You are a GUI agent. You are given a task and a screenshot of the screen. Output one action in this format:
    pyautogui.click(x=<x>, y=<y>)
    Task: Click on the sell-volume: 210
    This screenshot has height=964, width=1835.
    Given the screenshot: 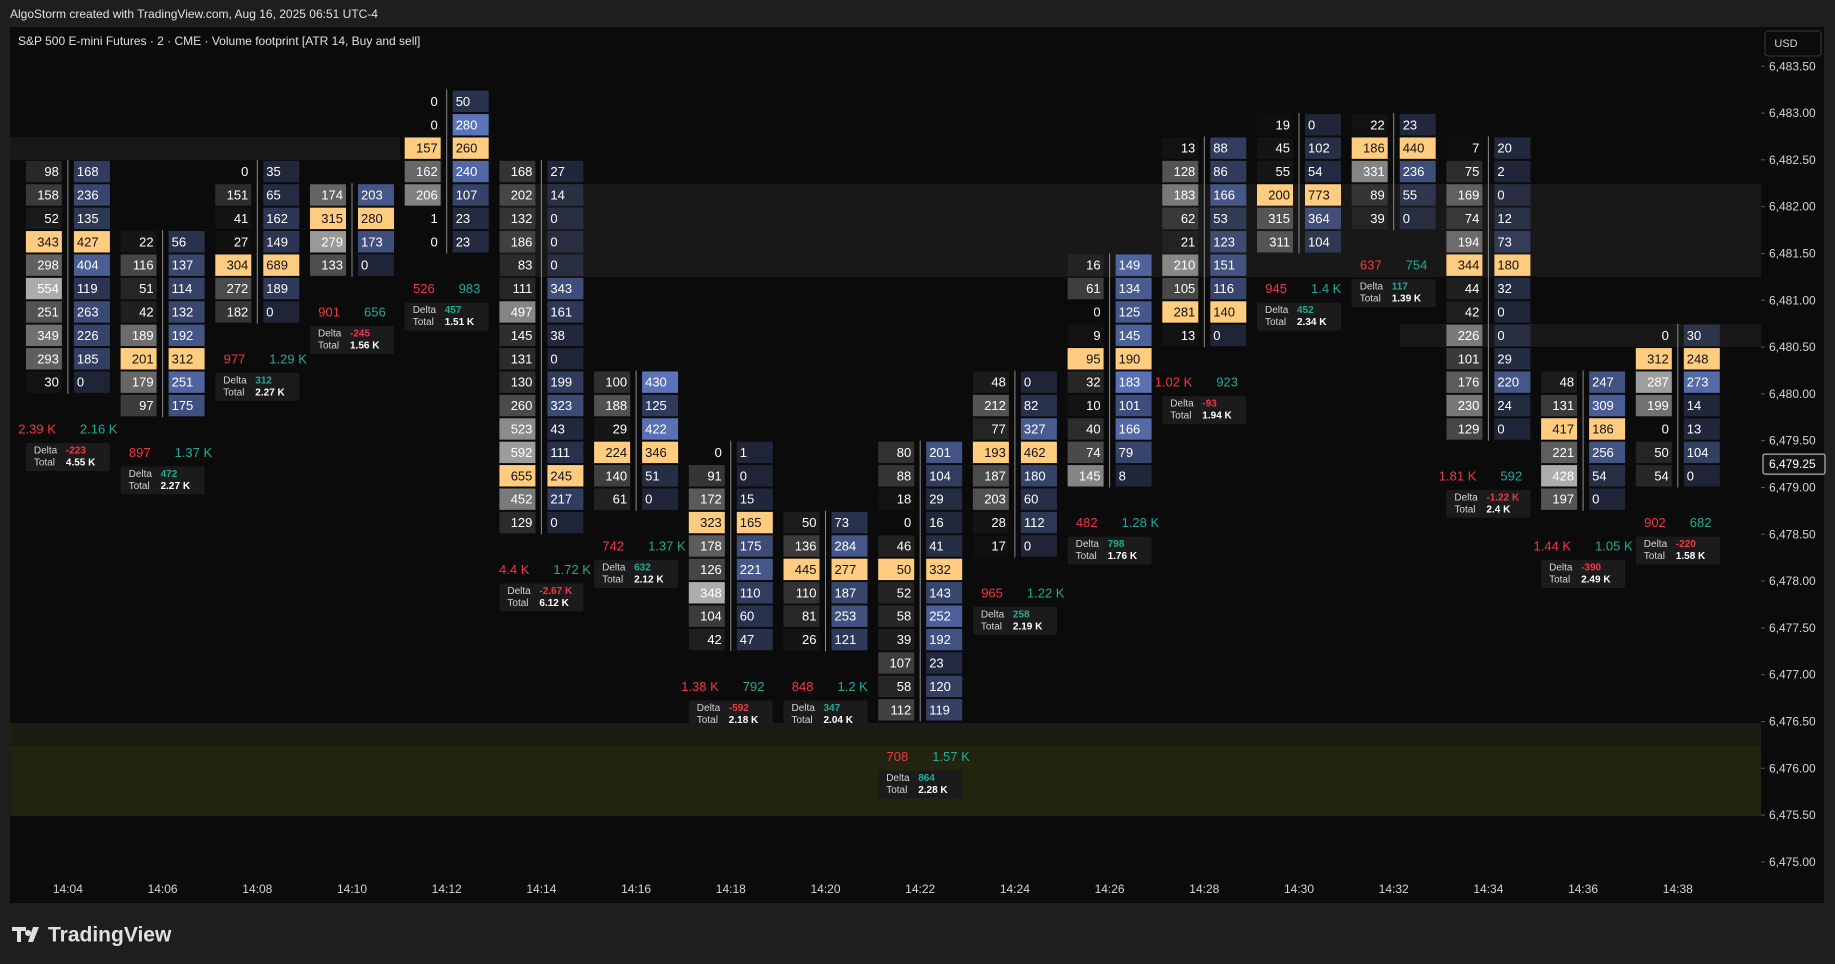 What is the action you would take?
    pyautogui.click(x=1185, y=265)
    